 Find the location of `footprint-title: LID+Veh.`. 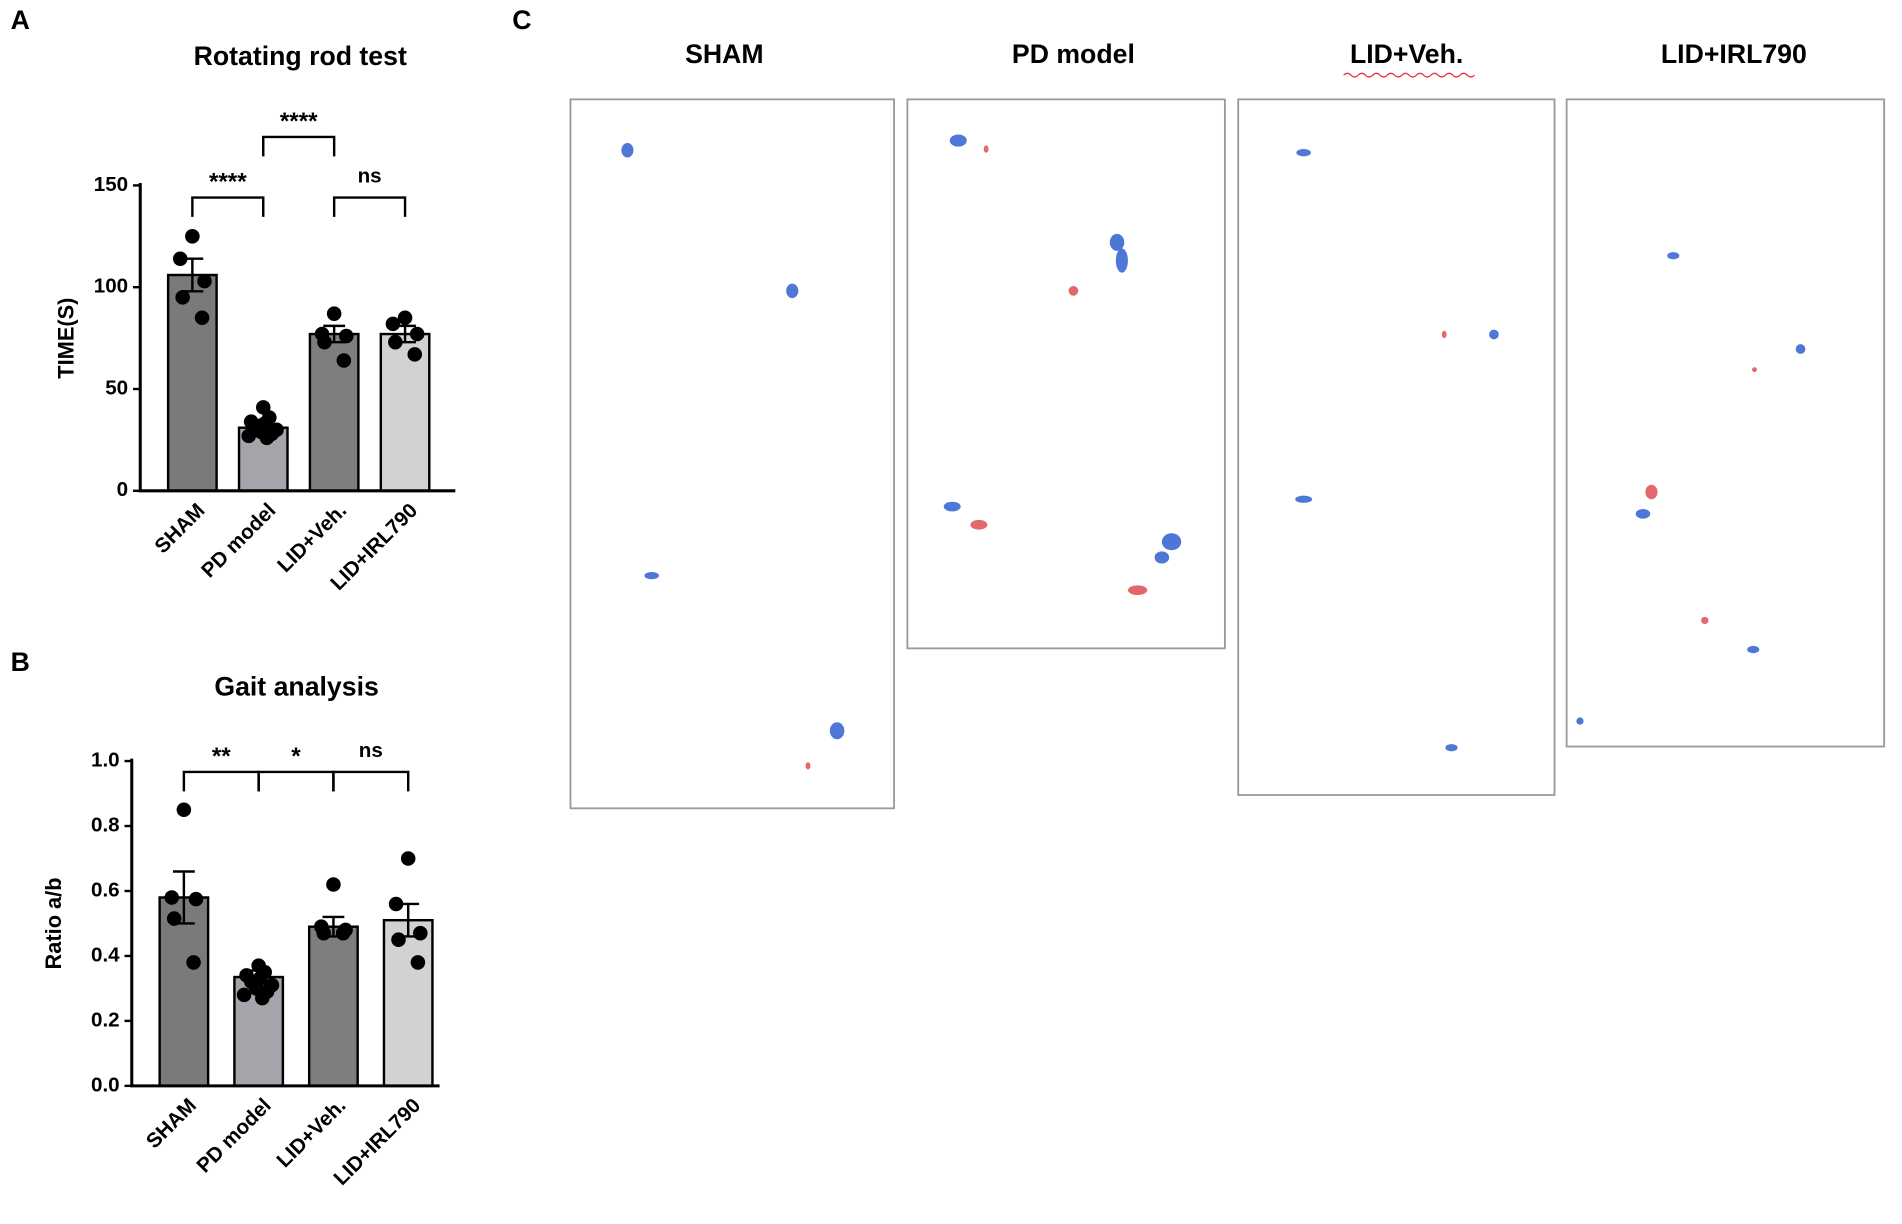

footprint-title: LID+Veh. is located at coordinates (1406, 54).